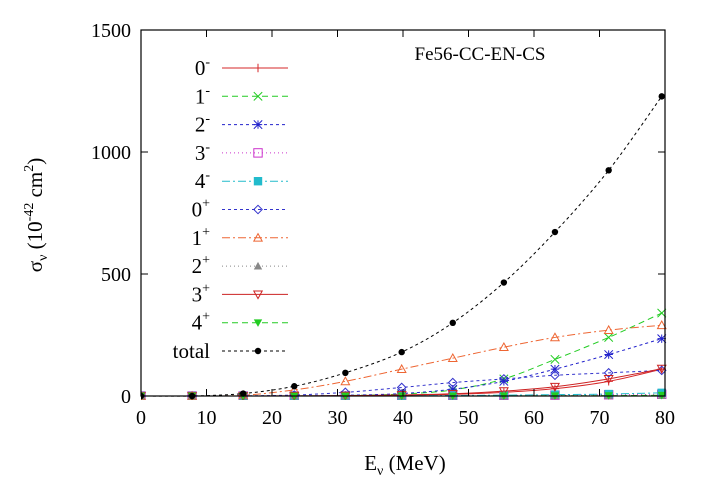 The height and width of the screenshot is (494, 706). What do you see at coordinates (240, 265) in the screenshot?
I see `legend-item-2-plus: 2+` at bounding box center [240, 265].